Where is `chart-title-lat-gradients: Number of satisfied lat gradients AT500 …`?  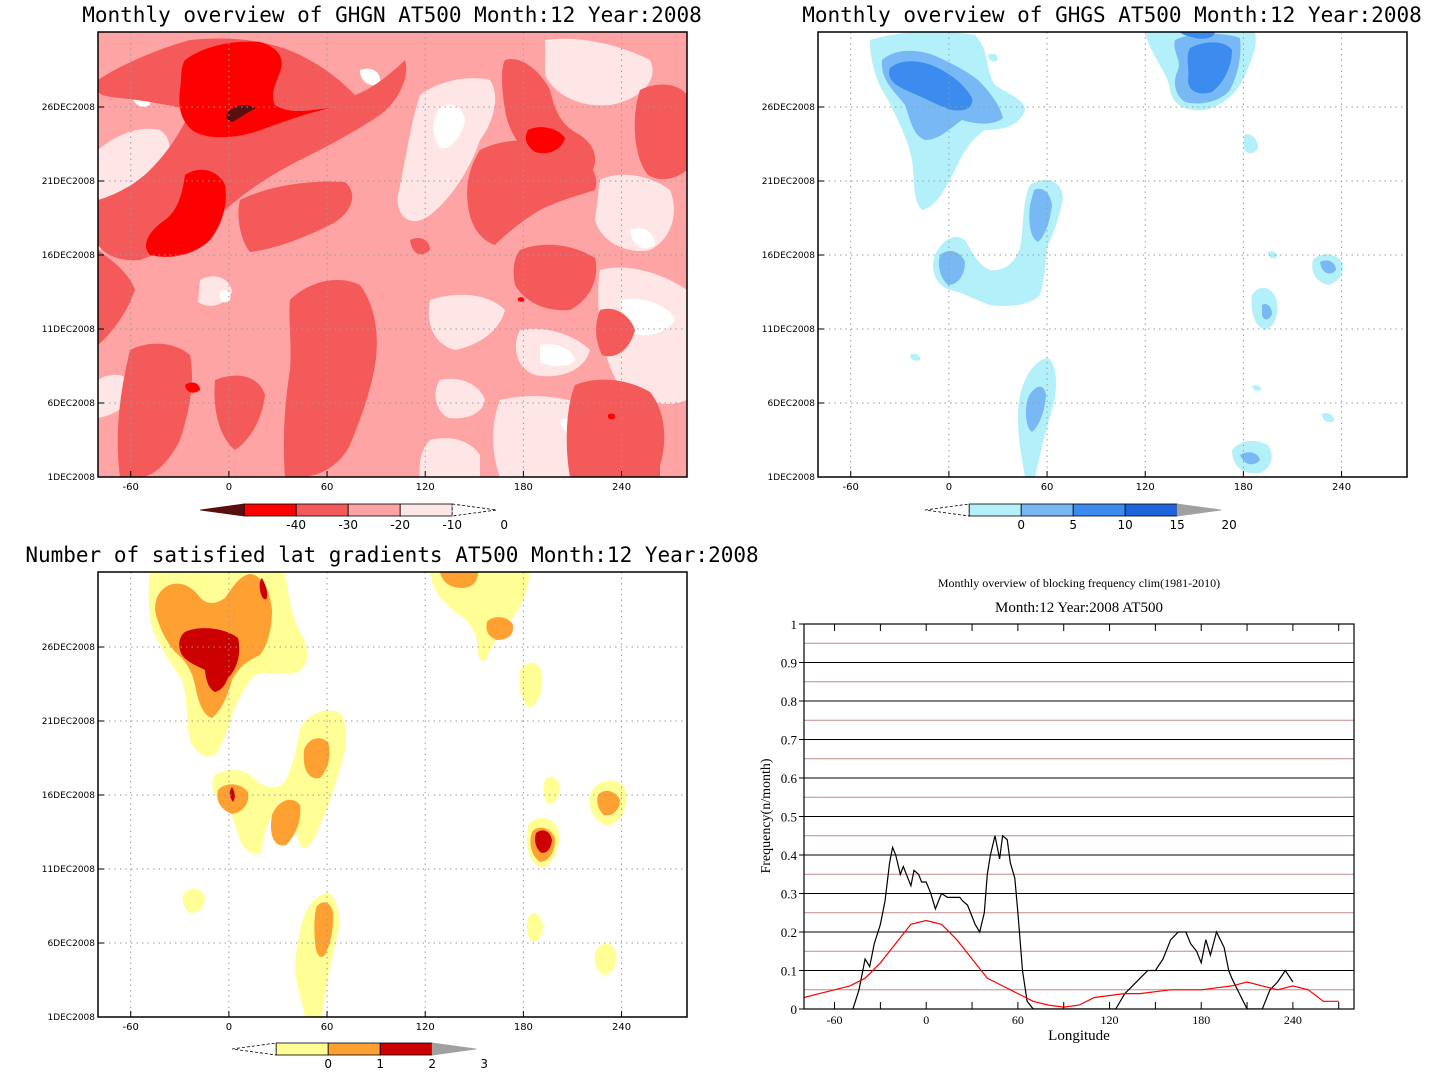 chart-title-lat-gradients: Number of satisfied lat gradients AT500 … is located at coordinates (391, 555).